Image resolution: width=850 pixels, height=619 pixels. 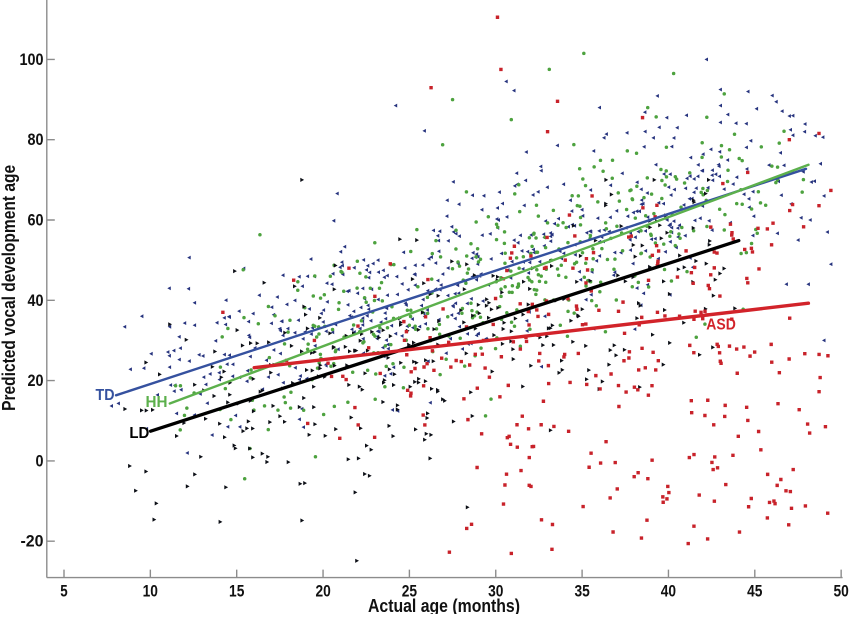 What do you see at coordinates (754, 592) in the screenshot?
I see `svg-text: 45` at bounding box center [754, 592].